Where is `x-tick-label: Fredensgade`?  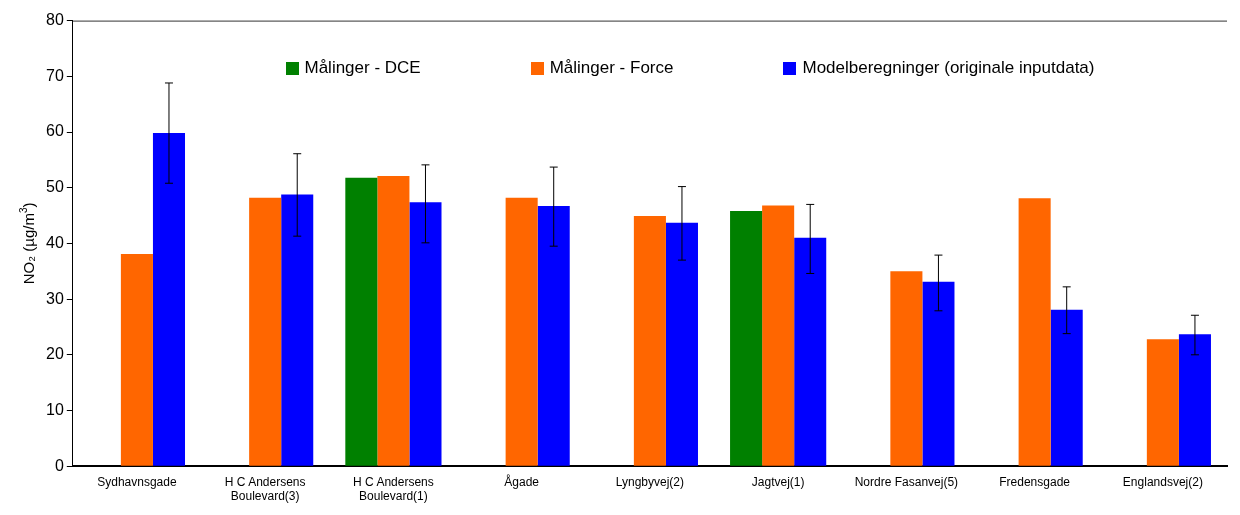 x-tick-label: Fredensgade is located at coordinates (1035, 481).